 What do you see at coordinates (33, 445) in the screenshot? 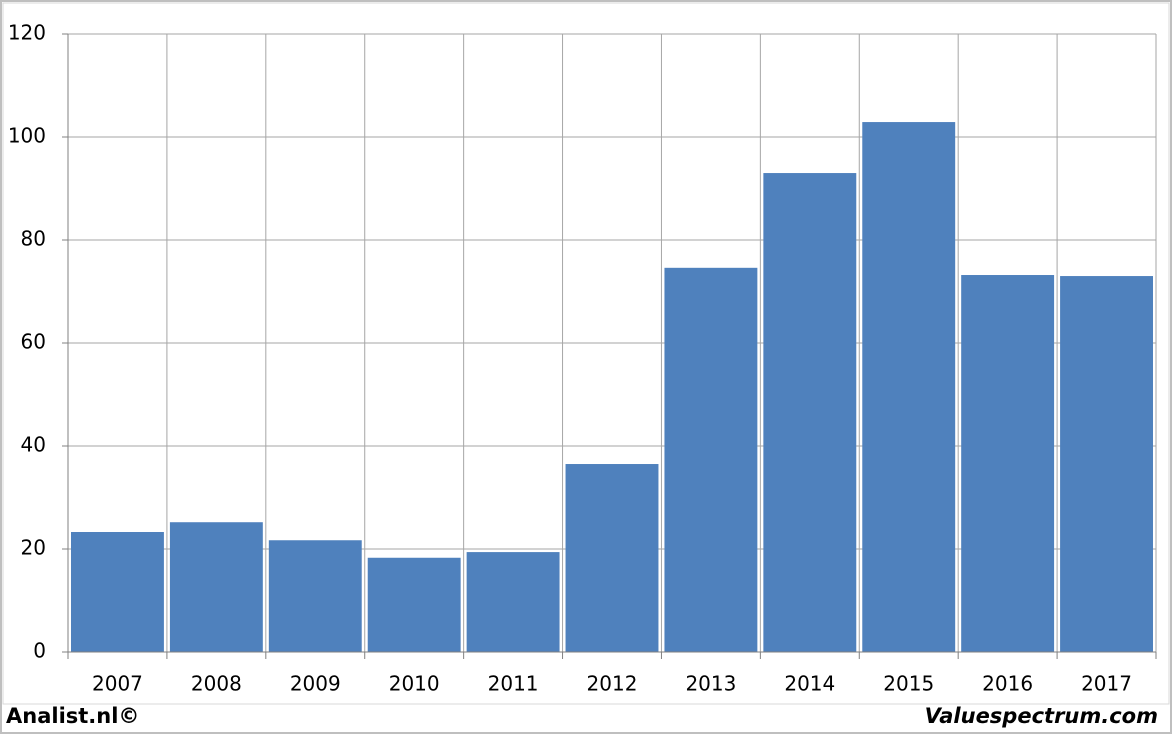
I see `y-tick-label: 40` at bounding box center [33, 445].